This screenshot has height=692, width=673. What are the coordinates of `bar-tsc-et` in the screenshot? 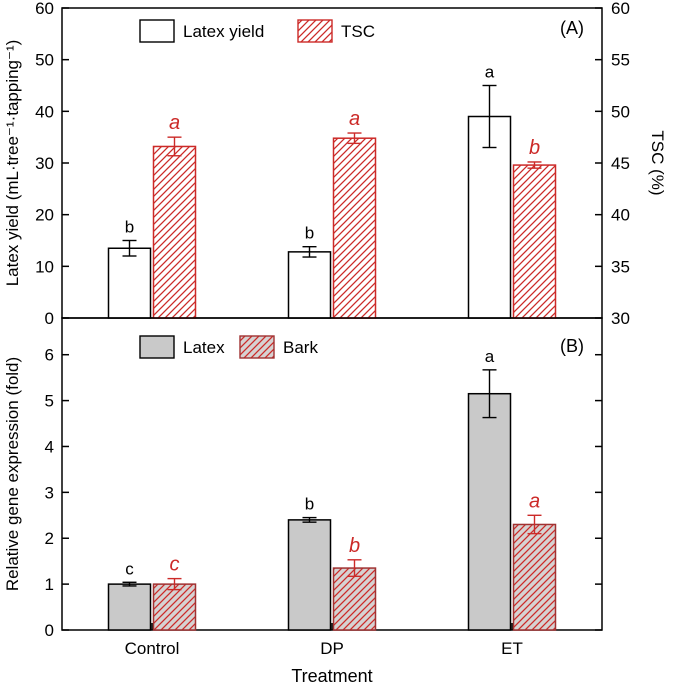 It's located at (534, 241).